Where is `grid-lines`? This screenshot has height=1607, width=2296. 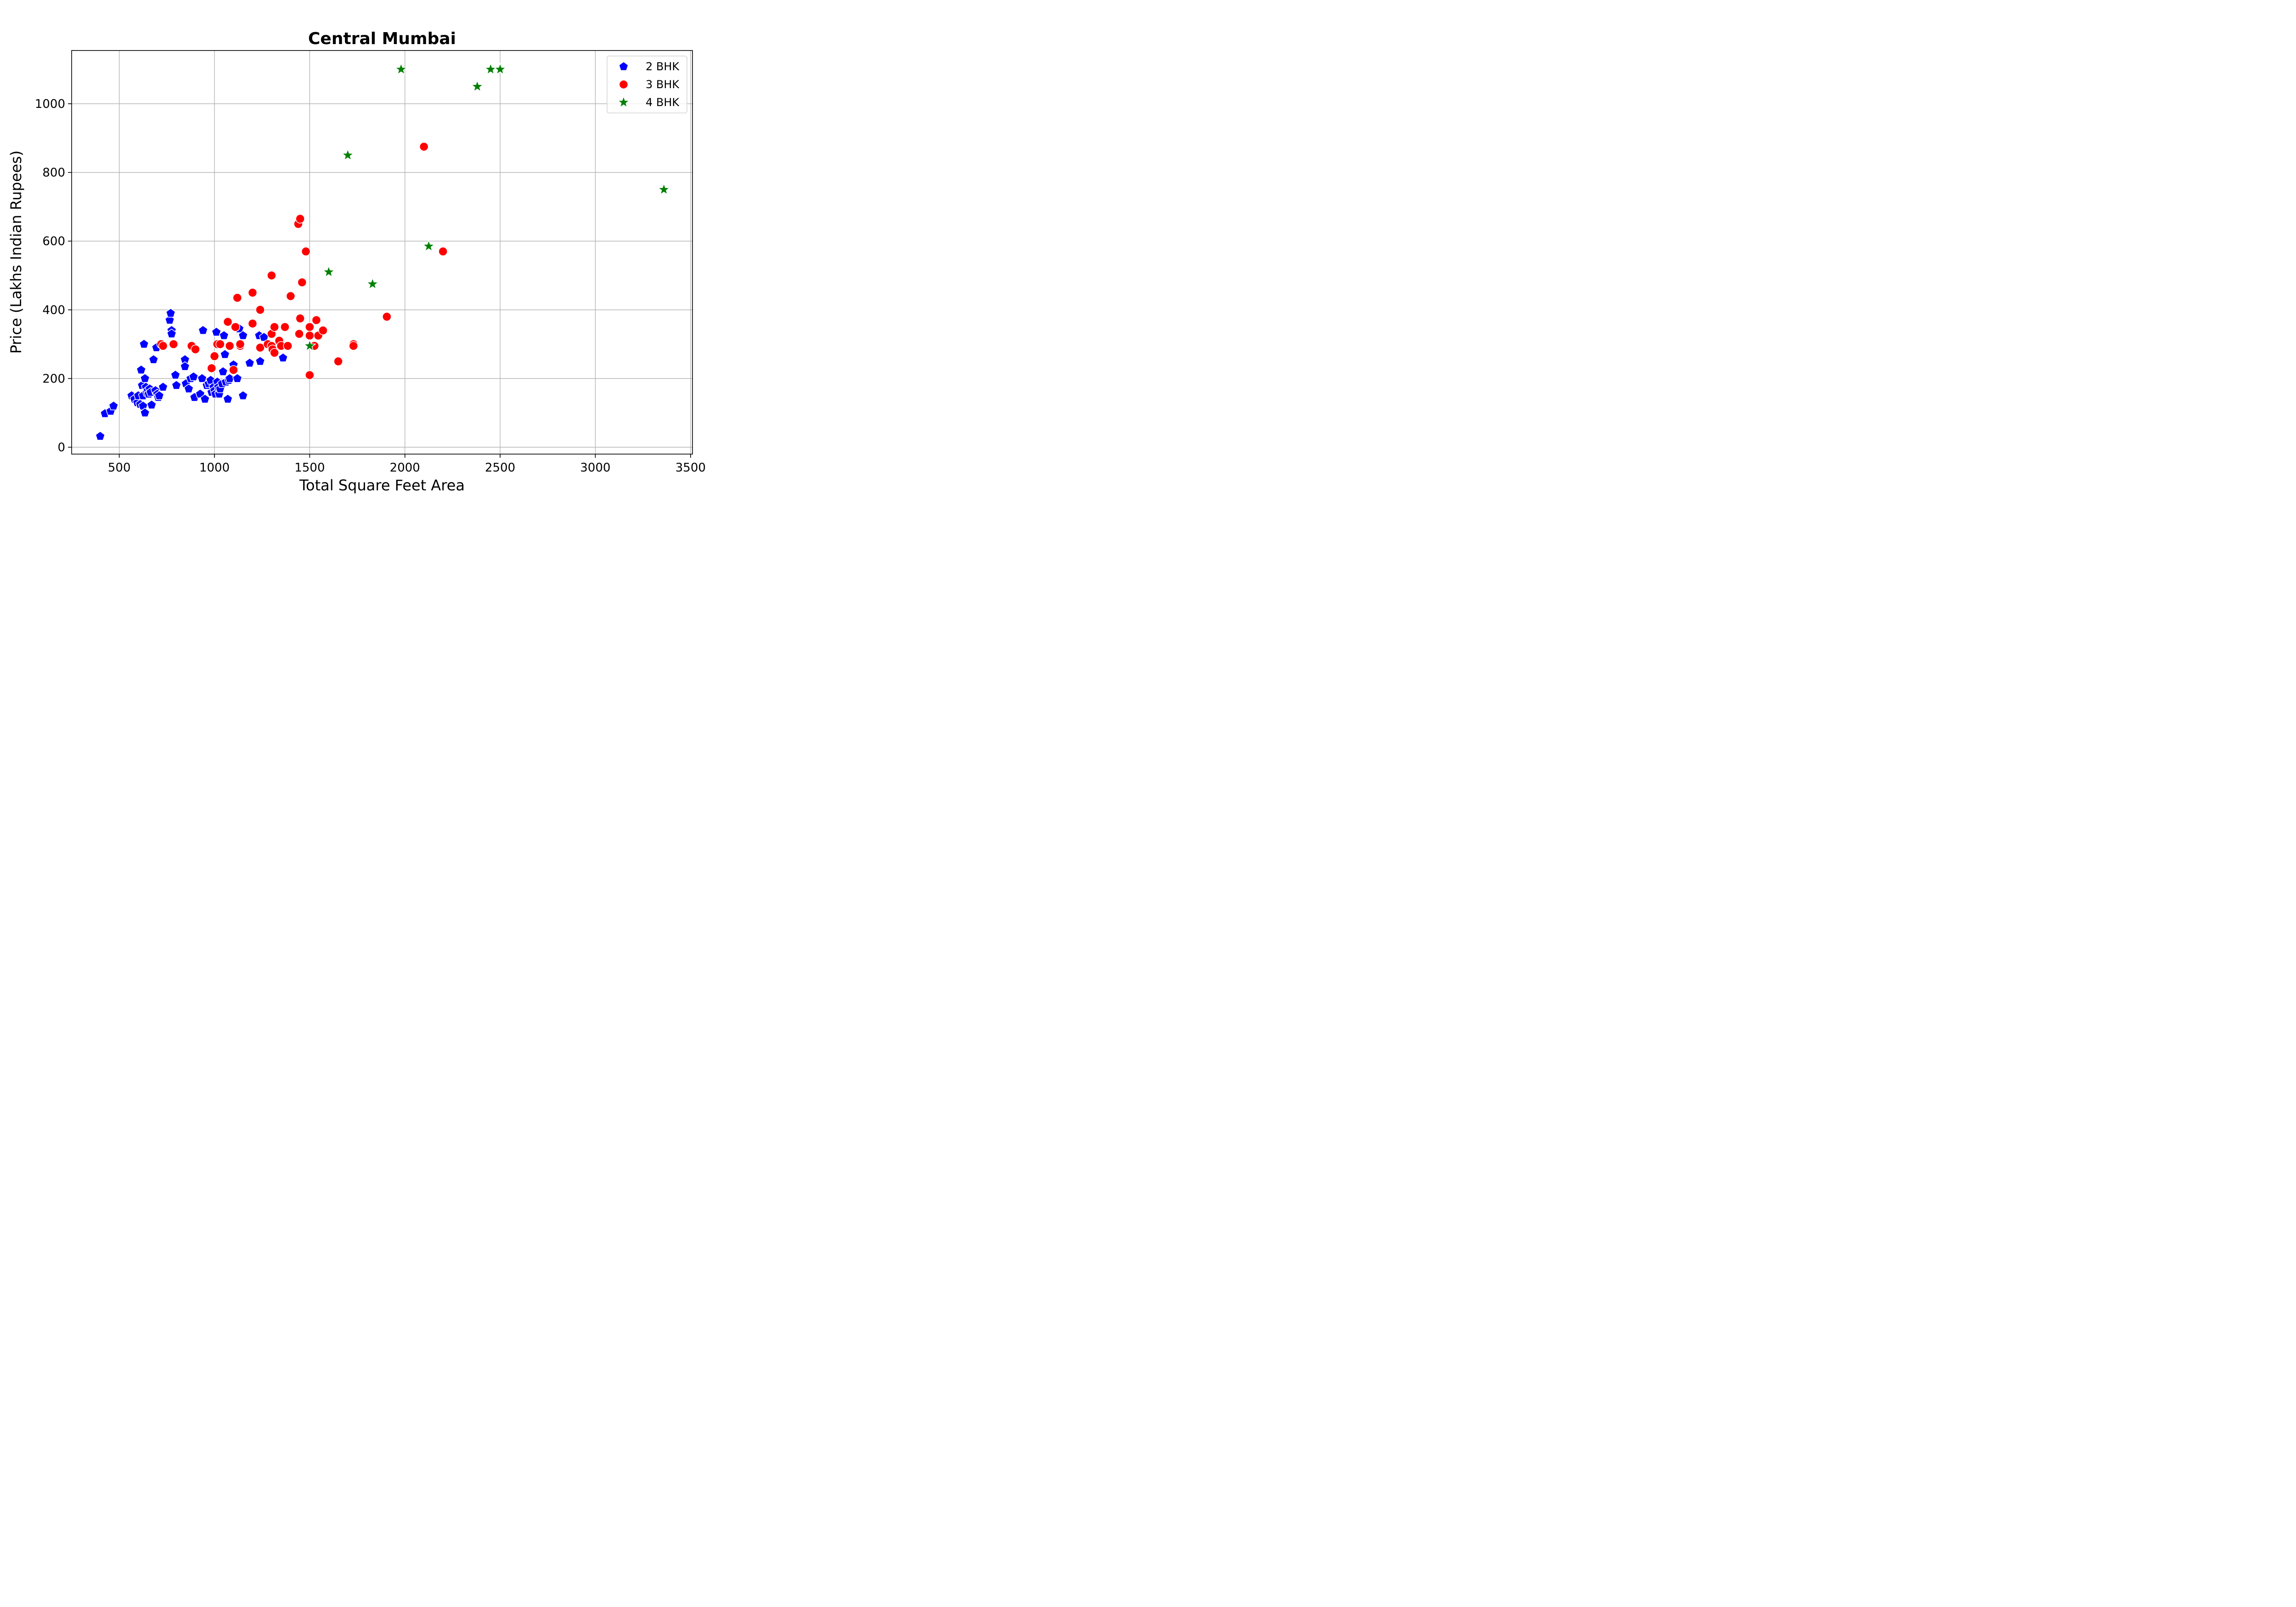
grid-lines is located at coordinates (382, 252).